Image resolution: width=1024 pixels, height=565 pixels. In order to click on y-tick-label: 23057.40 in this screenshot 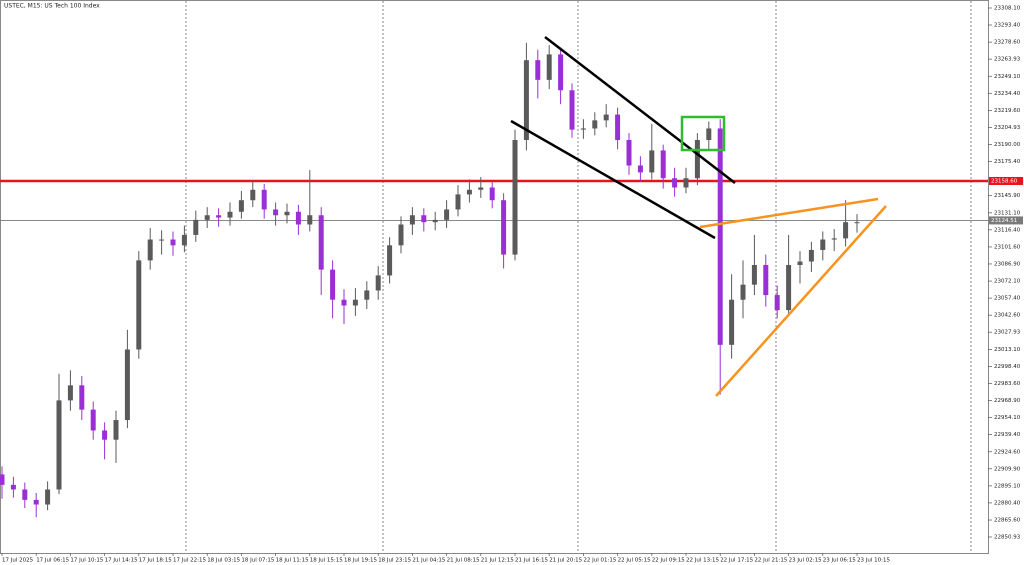, I will do `click(1007, 299)`.